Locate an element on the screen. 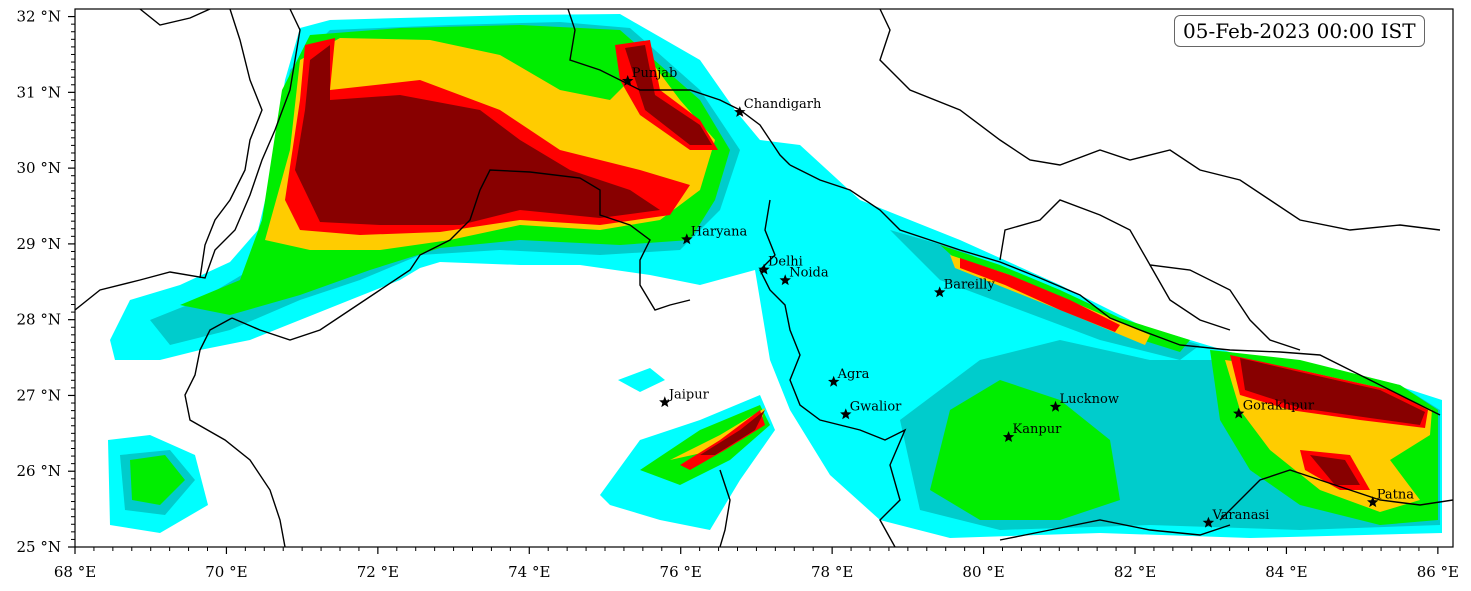 The height and width of the screenshot is (591, 1471). city-label: Bareilly is located at coordinates (970, 284).